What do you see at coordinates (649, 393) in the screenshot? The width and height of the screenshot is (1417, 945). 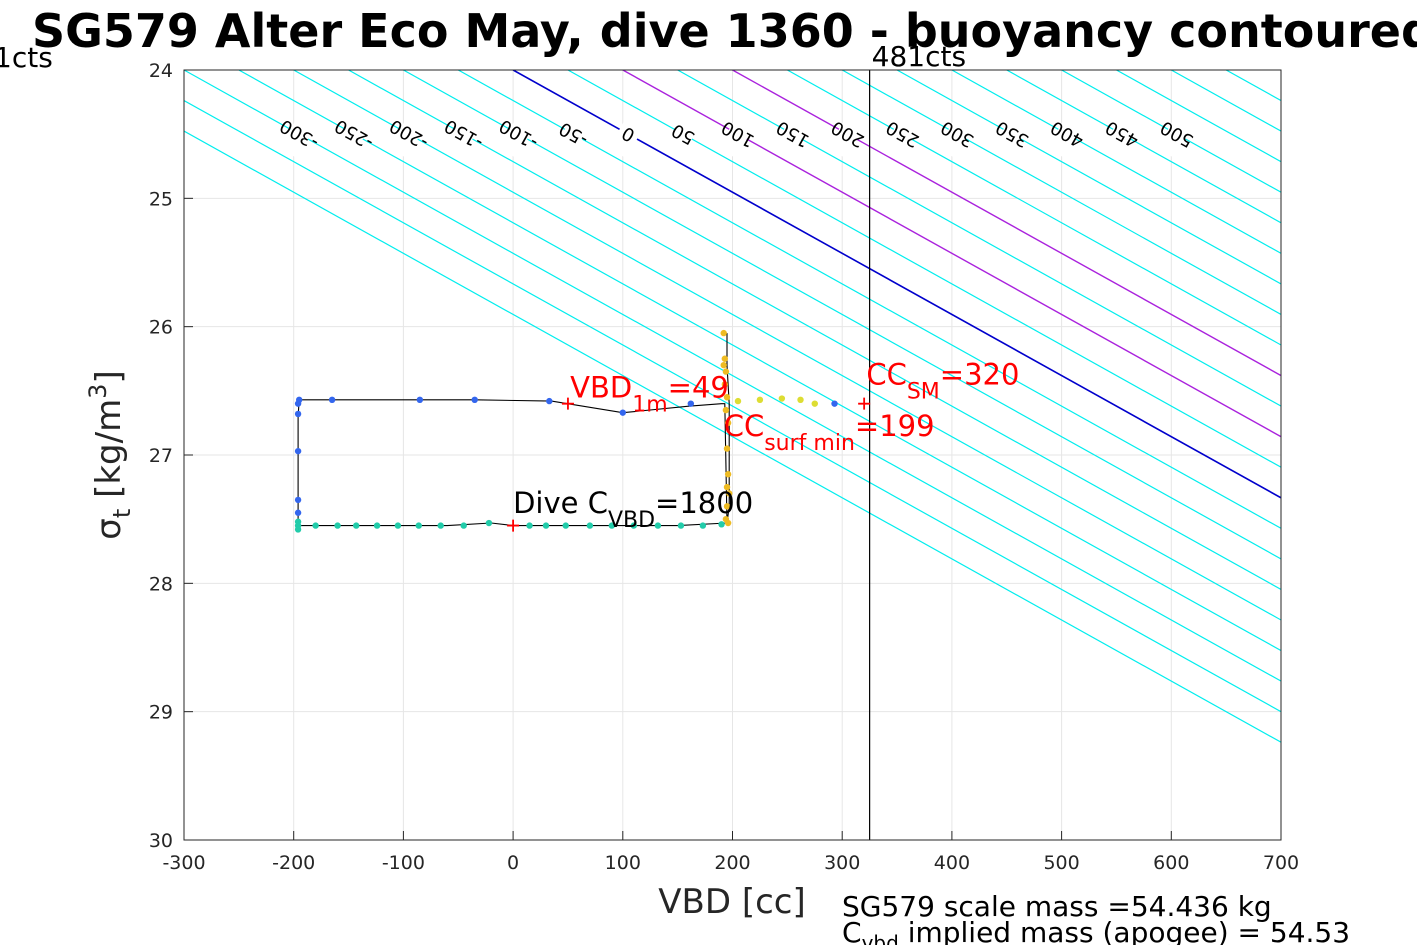 I see `annotation-vbd1m: VBD1m=49` at bounding box center [649, 393].